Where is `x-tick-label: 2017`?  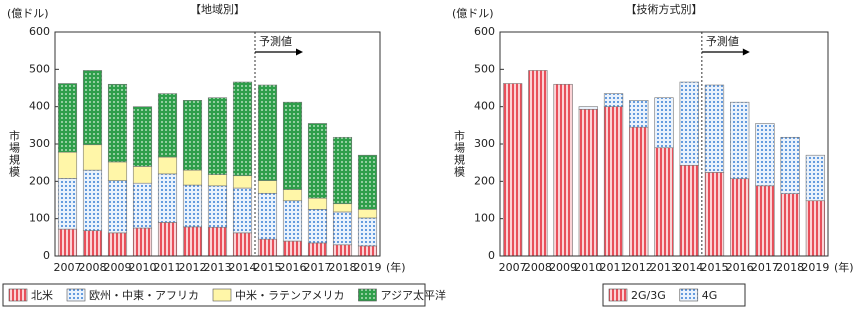 x-tick-label: 2017 is located at coordinates (765, 267).